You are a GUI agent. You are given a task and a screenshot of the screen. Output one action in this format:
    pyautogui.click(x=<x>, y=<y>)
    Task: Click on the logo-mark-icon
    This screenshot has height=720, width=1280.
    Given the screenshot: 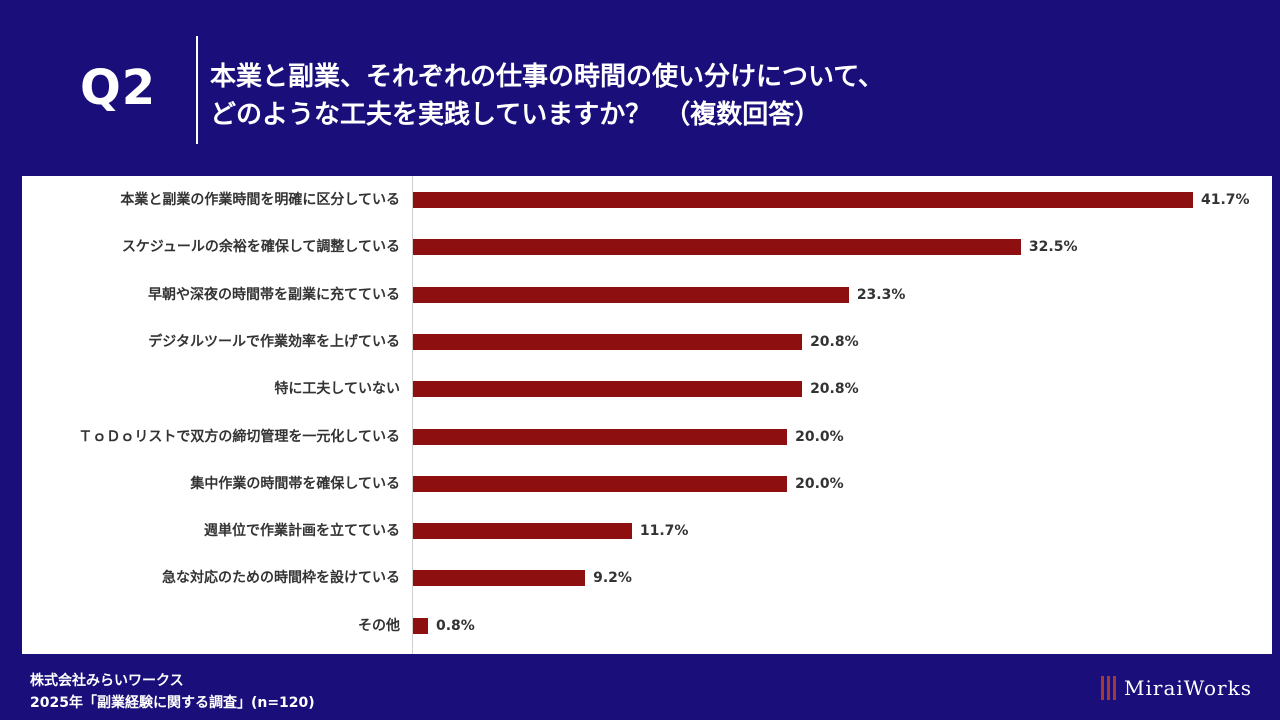 What is the action you would take?
    pyautogui.click(x=1109, y=688)
    